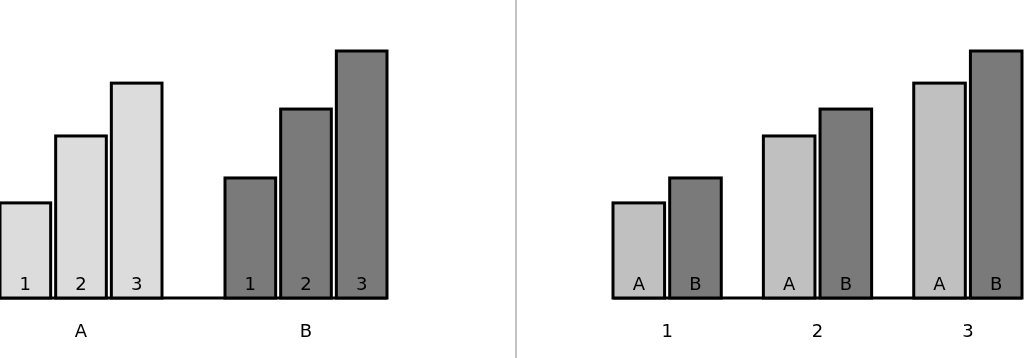 Image resolution: width=1024 pixels, height=358 pixels. I want to click on category-label: 1, so click(250, 283).